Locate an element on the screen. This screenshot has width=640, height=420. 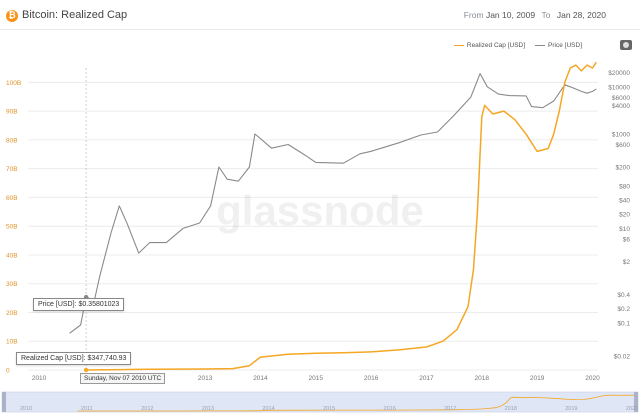
legend-swatch-price is located at coordinates (540, 45).